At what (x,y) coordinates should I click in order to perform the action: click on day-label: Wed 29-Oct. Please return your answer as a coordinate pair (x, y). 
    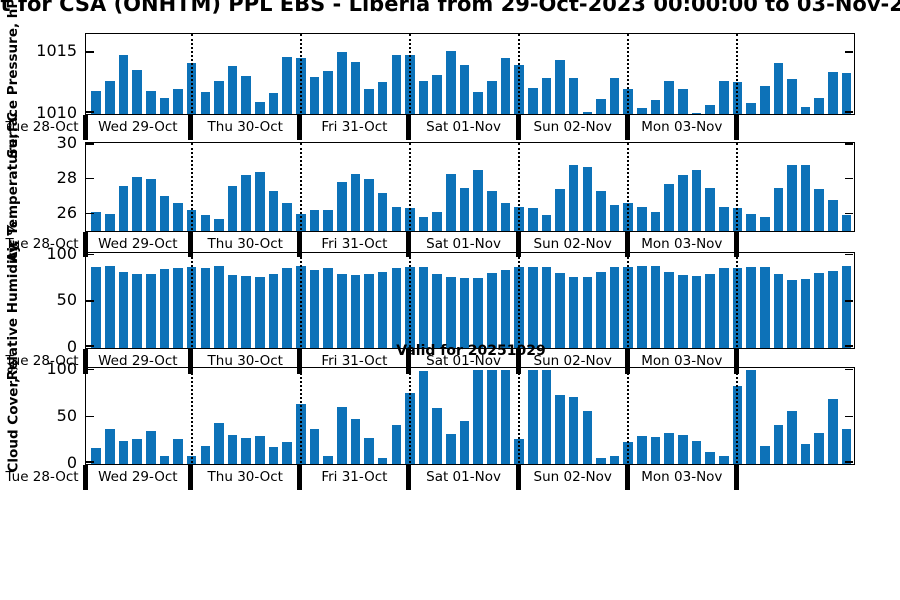
    Looking at the image, I should click on (138, 477).